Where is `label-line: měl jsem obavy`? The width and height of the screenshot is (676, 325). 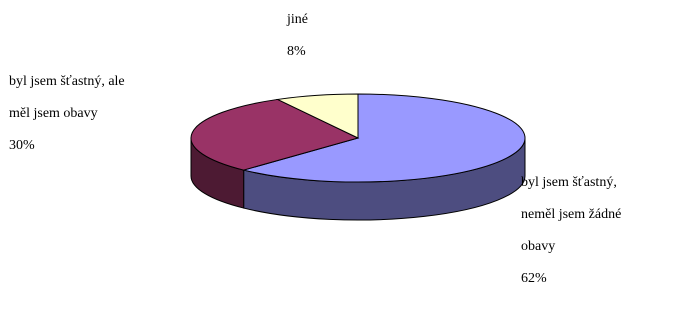
label-line: měl jsem obavy is located at coordinates (53, 113).